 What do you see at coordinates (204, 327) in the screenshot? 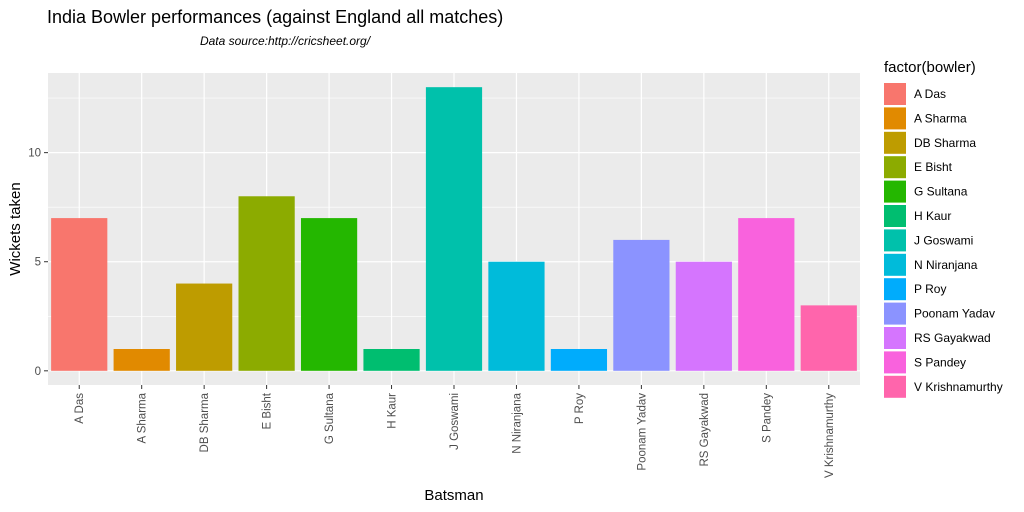
I see `bar-db-sharma` at bounding box center [204, 327].